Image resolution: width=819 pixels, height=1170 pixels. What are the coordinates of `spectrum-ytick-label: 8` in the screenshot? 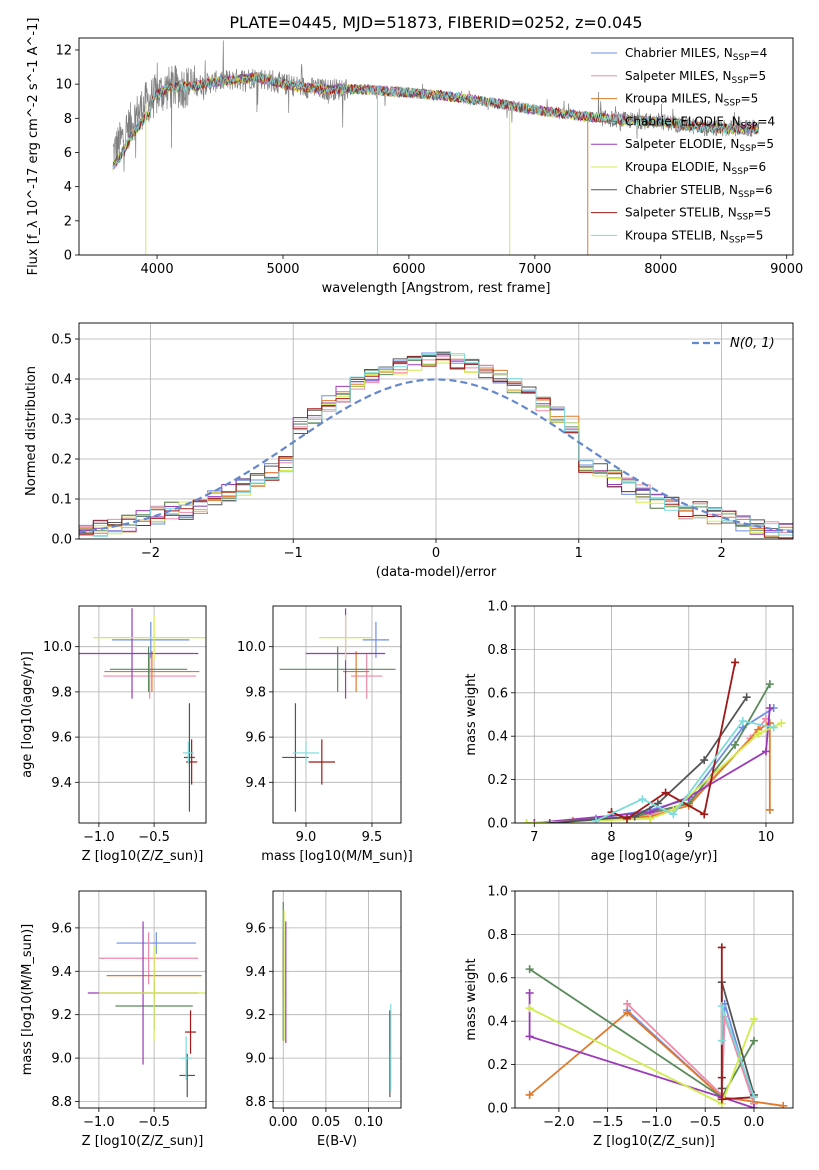 It's located at (68, 119).